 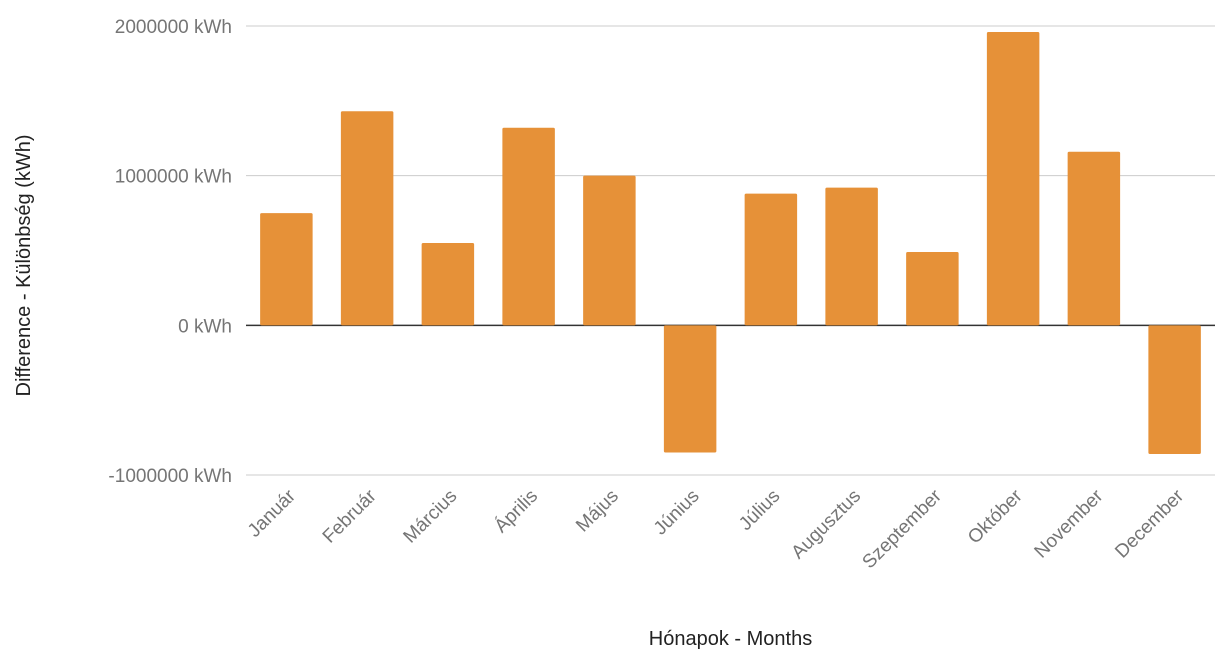 What do you see at coordinates (173, 177) in the screenshot?
I see `y-tick-label: 1000000 kWh` at bounding box center [173, 177].